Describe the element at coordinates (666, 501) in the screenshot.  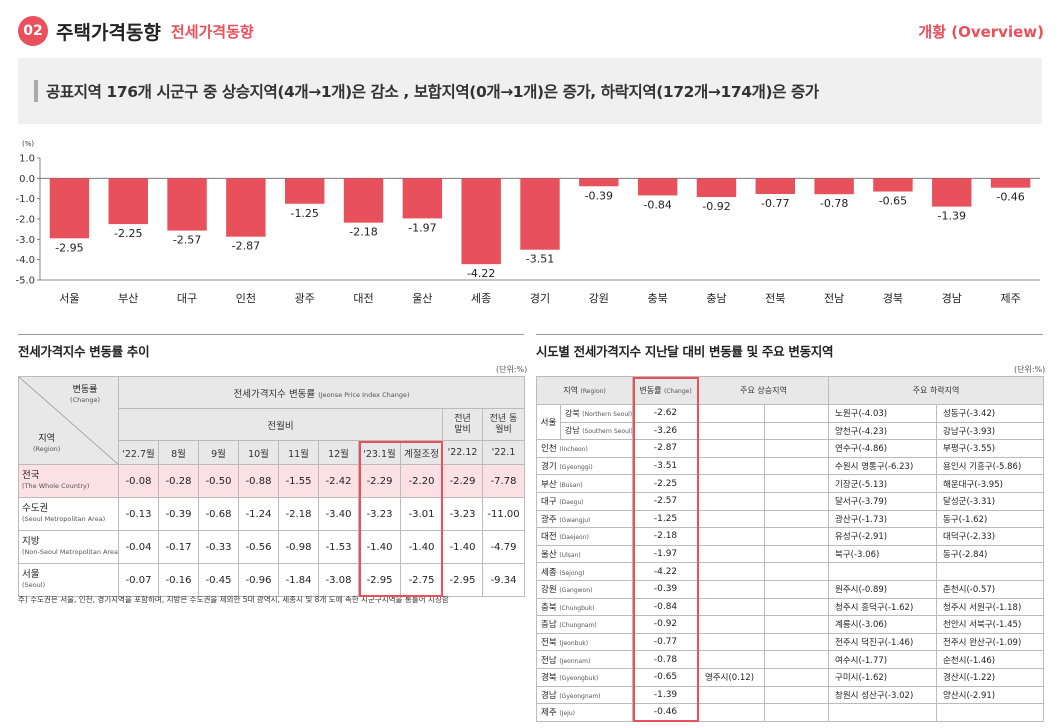
I see `change-cell: -2.57` at that location.